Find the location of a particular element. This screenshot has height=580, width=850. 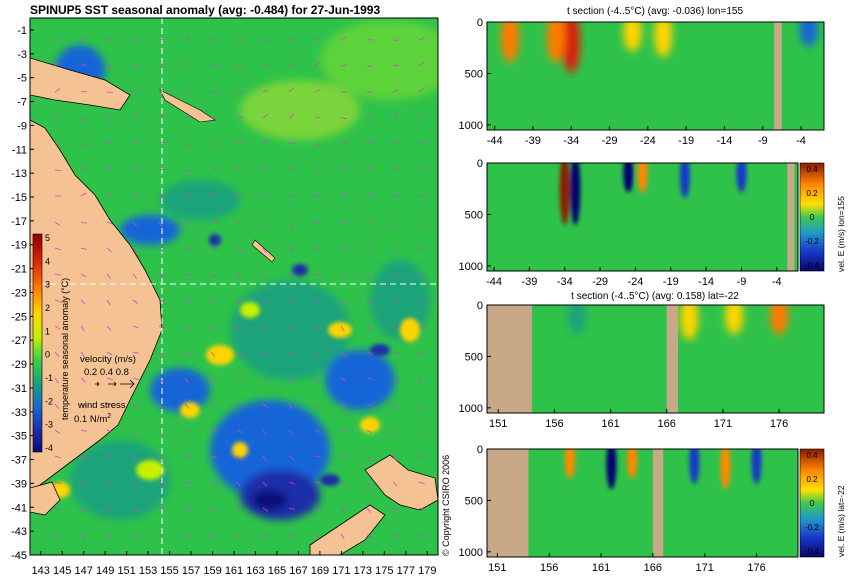

section-x-tick: 151 is located at coordinates (498, 424).